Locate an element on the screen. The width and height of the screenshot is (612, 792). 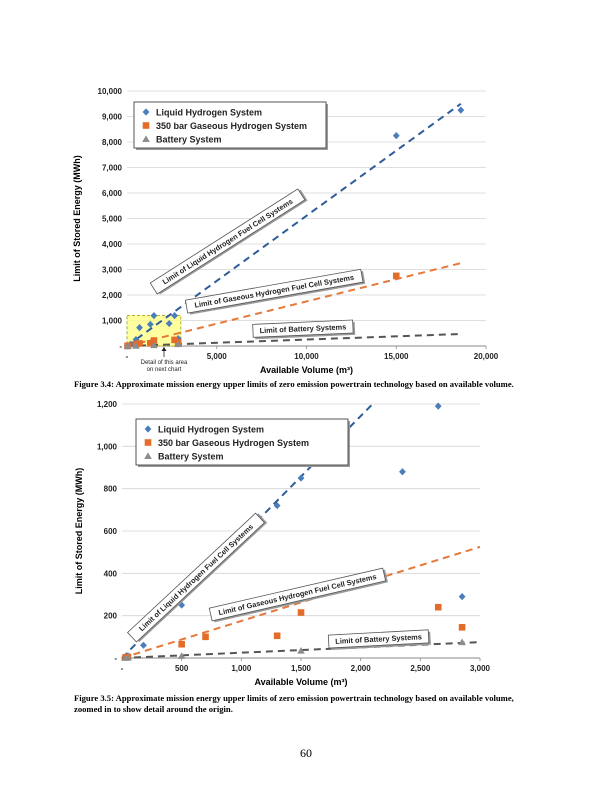
y-tick-label: 3,000 is located at coordinates (112, 270).